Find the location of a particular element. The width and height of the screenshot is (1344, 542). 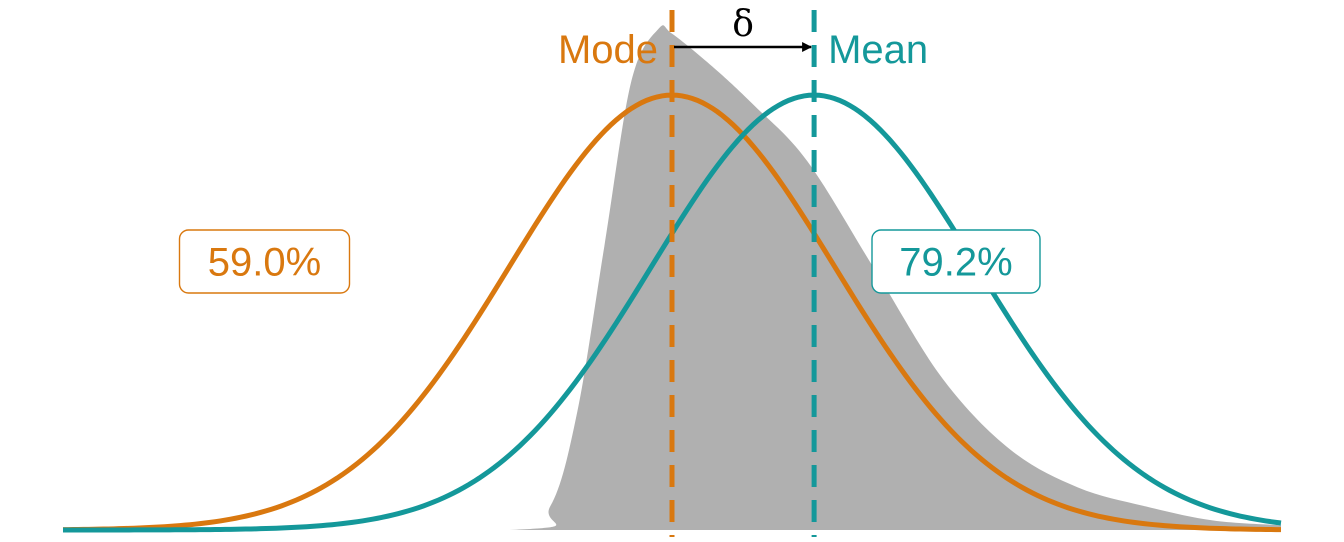

delta-label: δ is located at coordinates (743, 24).